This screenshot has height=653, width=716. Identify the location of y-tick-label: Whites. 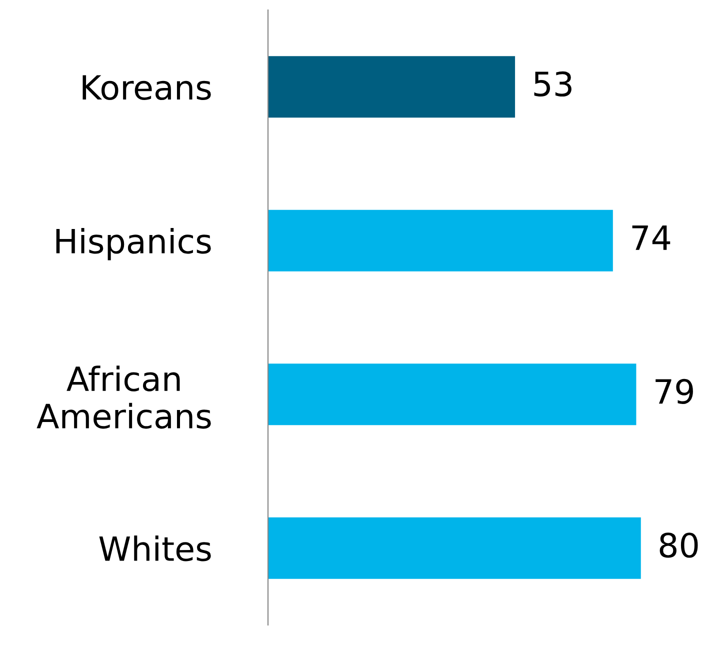
(155, 548).